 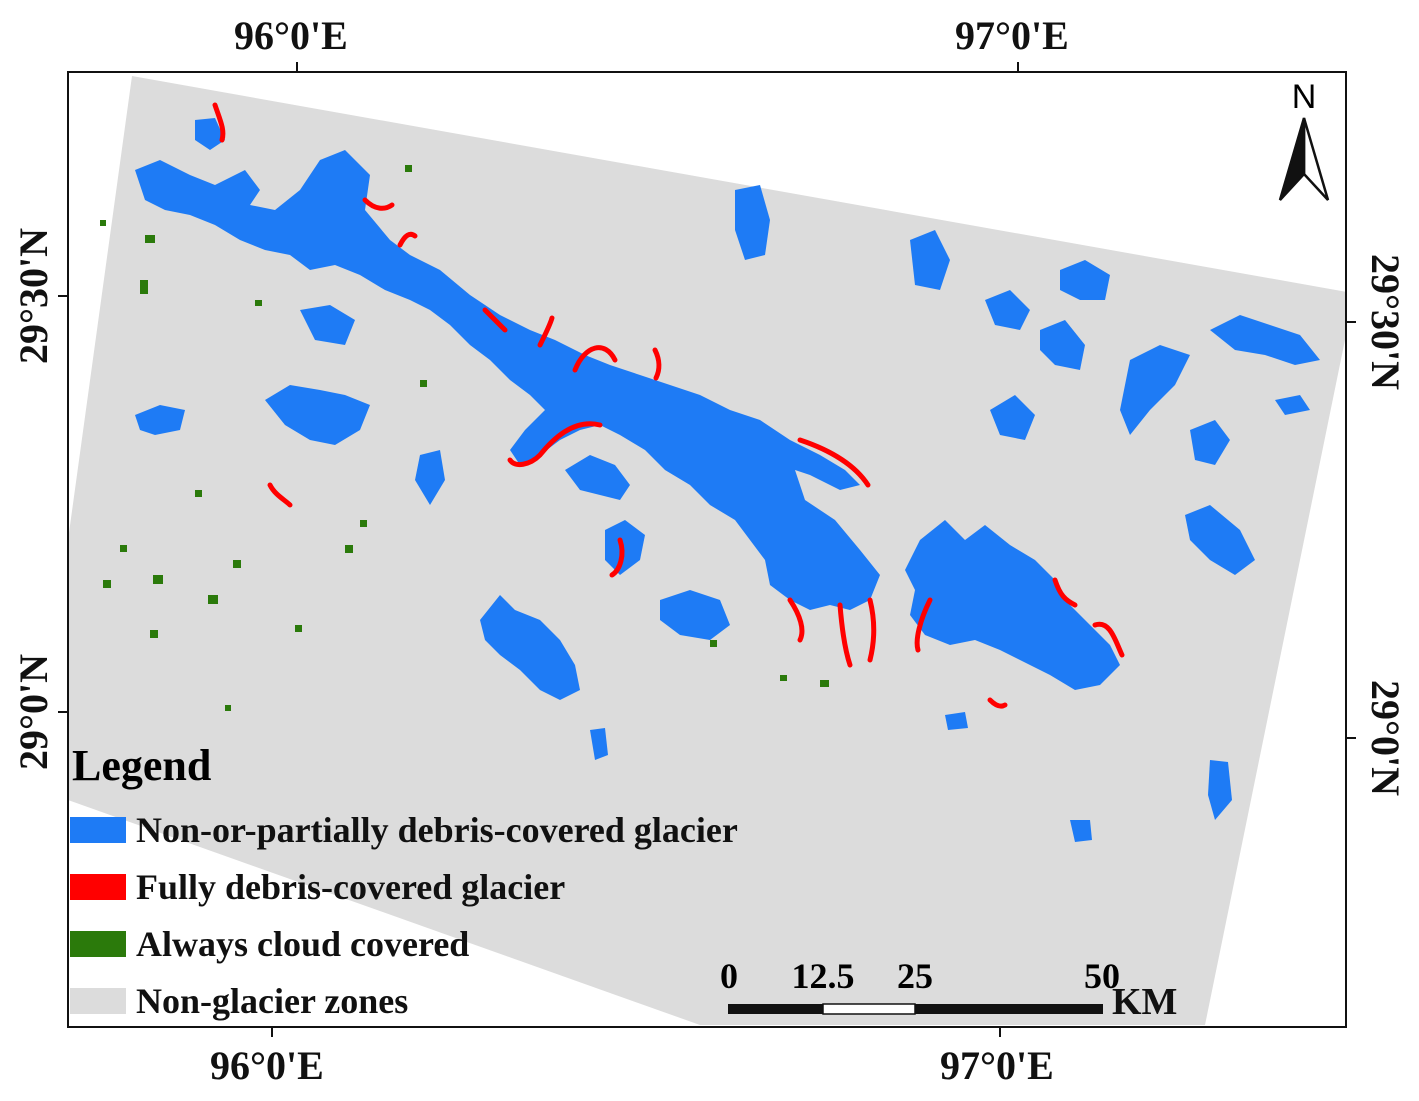 I want to click on legend-swatch-blue, so click(x=98, y=830).